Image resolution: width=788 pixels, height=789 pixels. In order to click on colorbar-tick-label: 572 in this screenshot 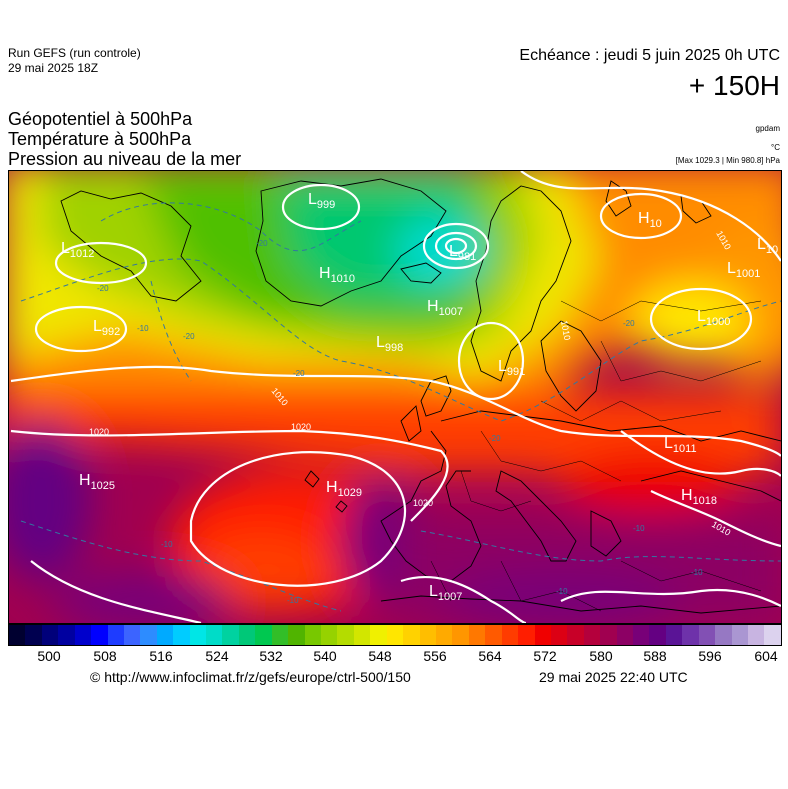, I will do `click(545, 656)`.